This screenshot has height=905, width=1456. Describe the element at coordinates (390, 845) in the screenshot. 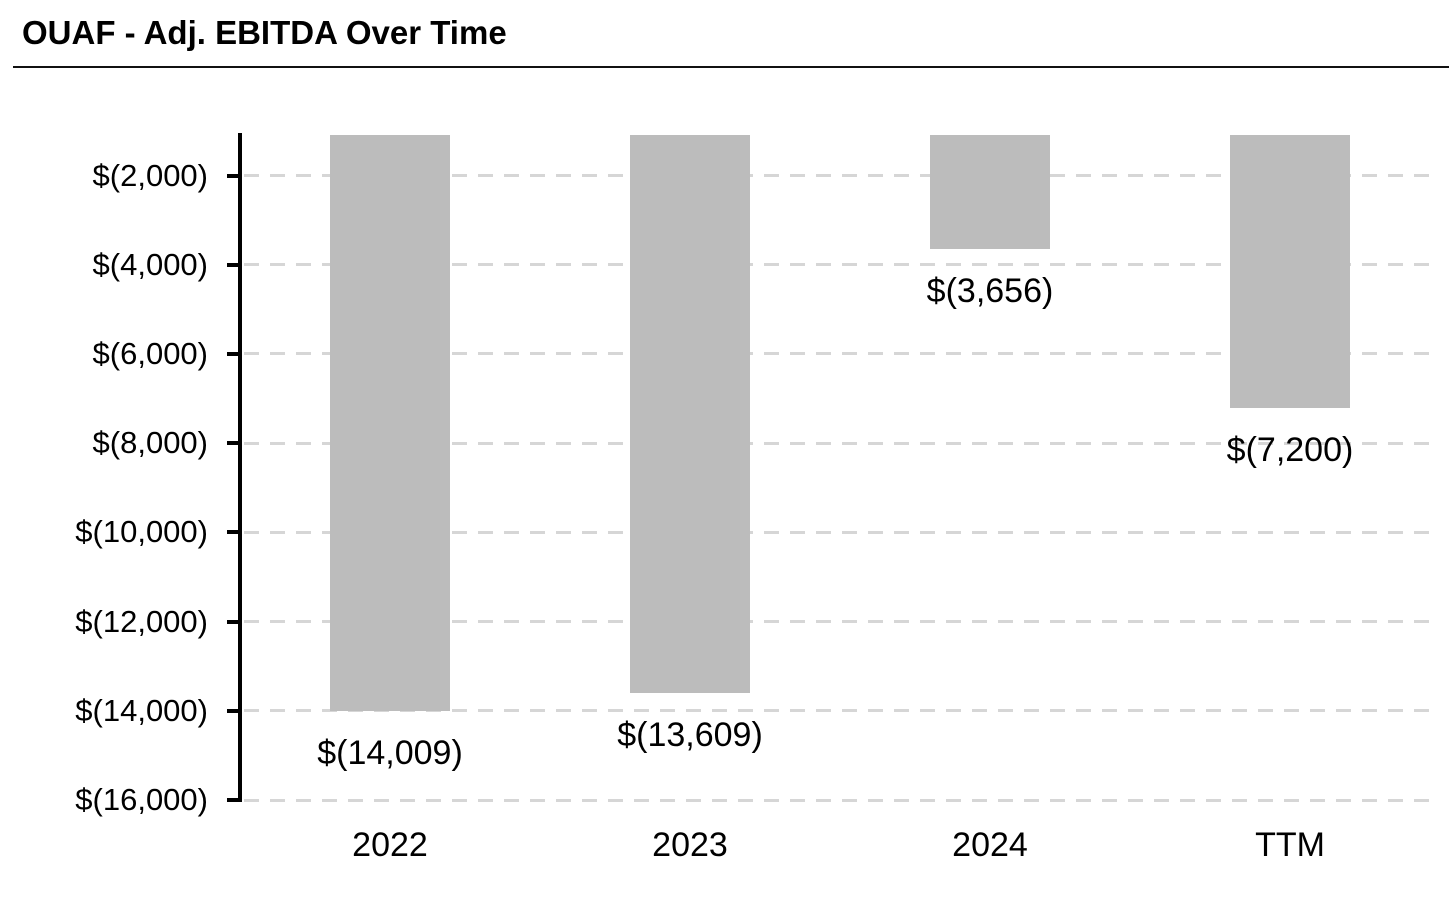

I see `x-axis-label-2022: 2022` at that location.